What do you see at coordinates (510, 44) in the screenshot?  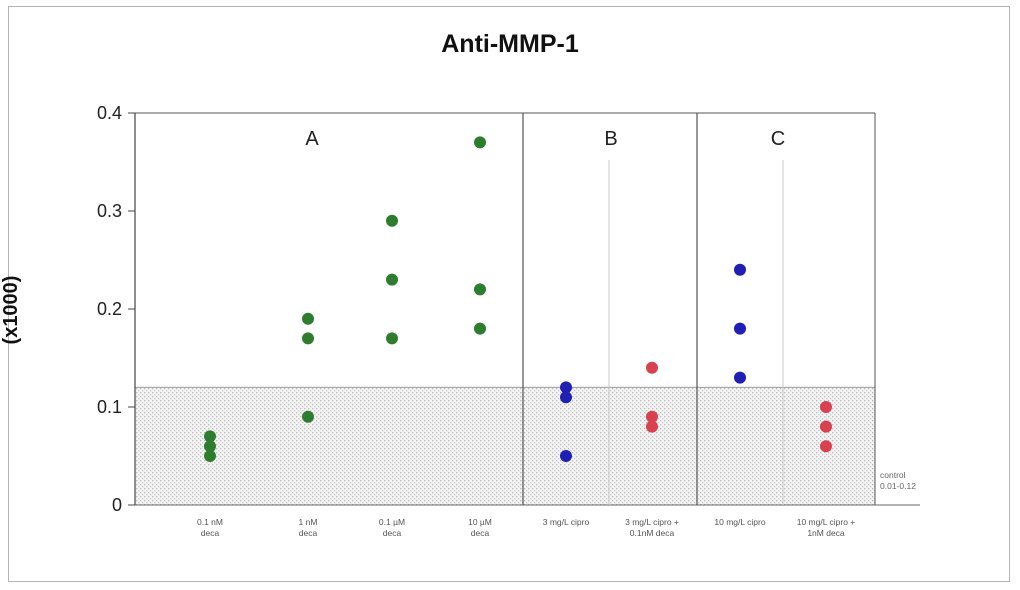 I see `chart-title: Anti-MMP-1` at bounding box center [510, 44].